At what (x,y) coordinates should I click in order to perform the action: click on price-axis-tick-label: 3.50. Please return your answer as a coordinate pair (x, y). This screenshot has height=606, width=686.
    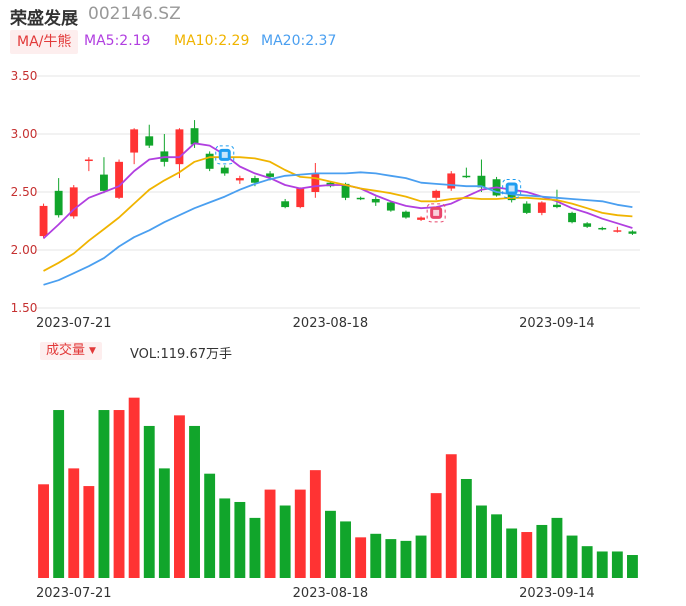
    Looking at the image, I should click on (24, 76).